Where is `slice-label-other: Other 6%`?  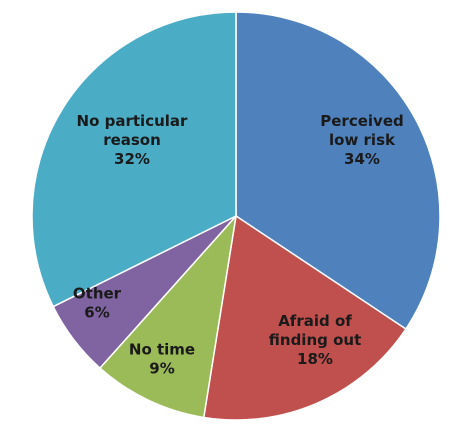
slice-label-other: Other 6% is located at coordinates (97, 303).